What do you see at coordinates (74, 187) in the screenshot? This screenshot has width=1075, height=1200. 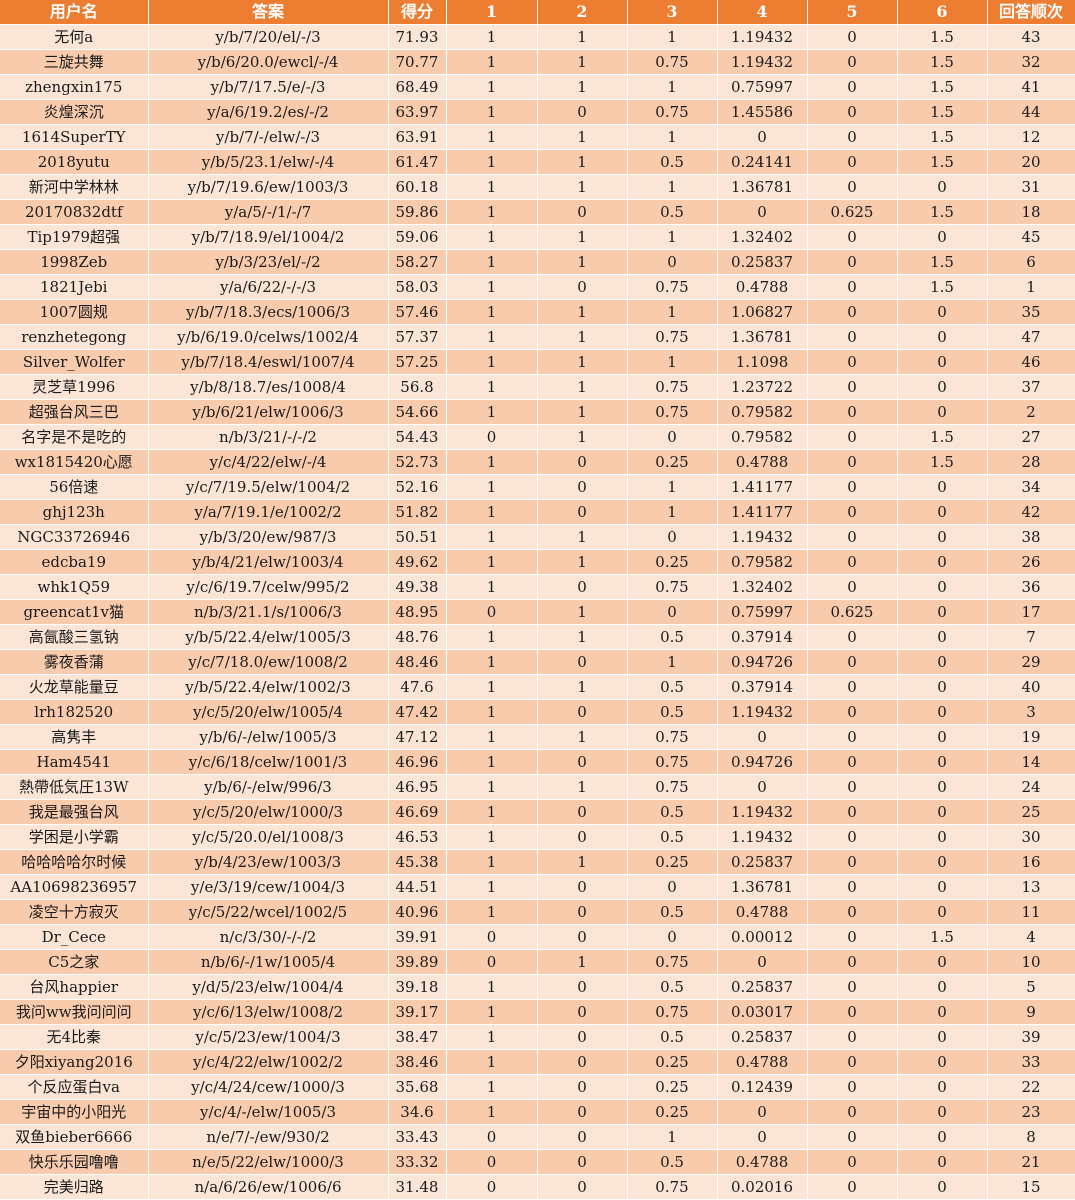 I see `username-cell: 新河中学林林` at bounding box center [74, 187].